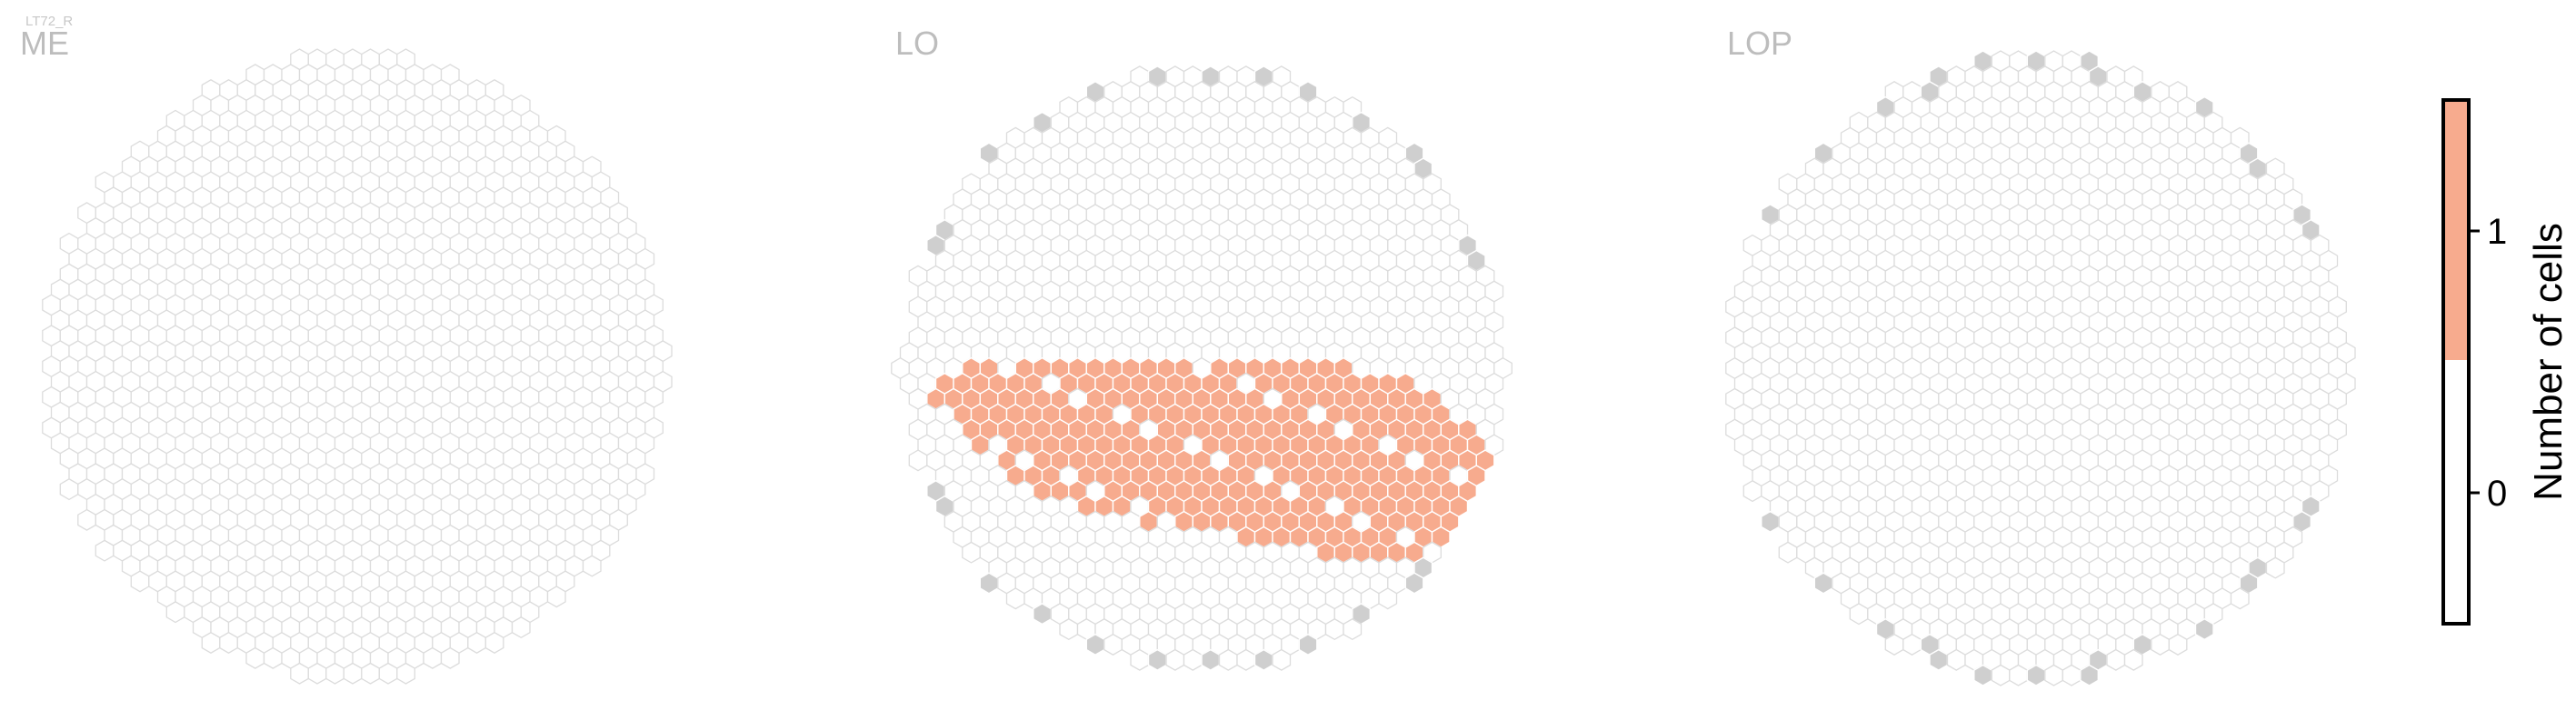 The width and height of the screenshot is (2576, 721). I want to click on panel-title-lo: LO, so click(917, 43).